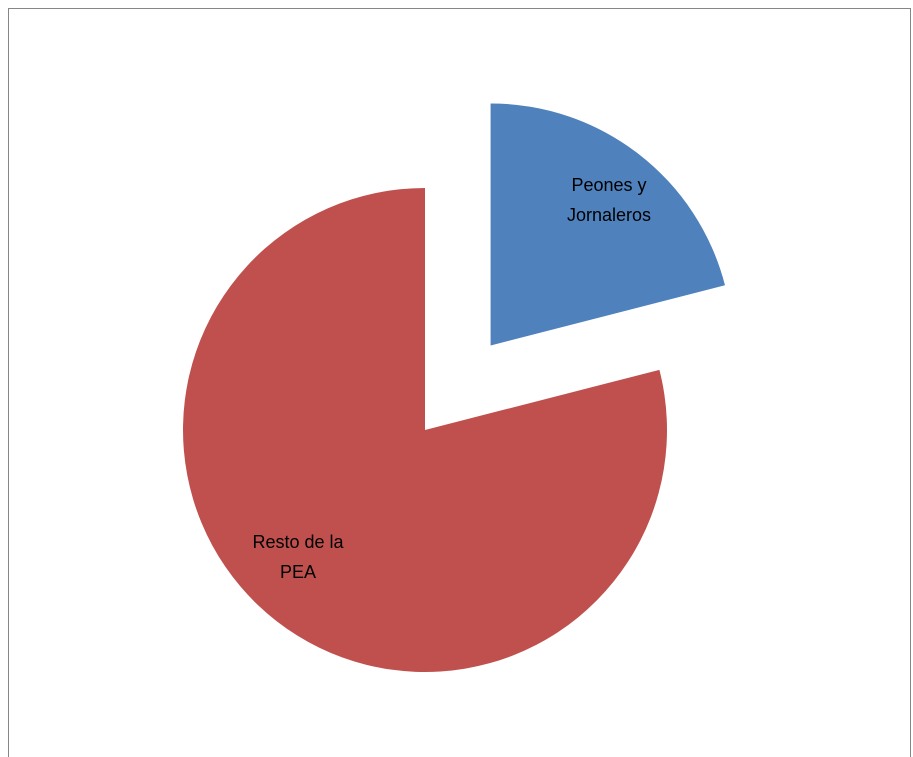  What do you see at coordinates (608, 185) in the screenshot?
I see `pie-slice-label-line: Peones y` at bounding box center [608, 185].